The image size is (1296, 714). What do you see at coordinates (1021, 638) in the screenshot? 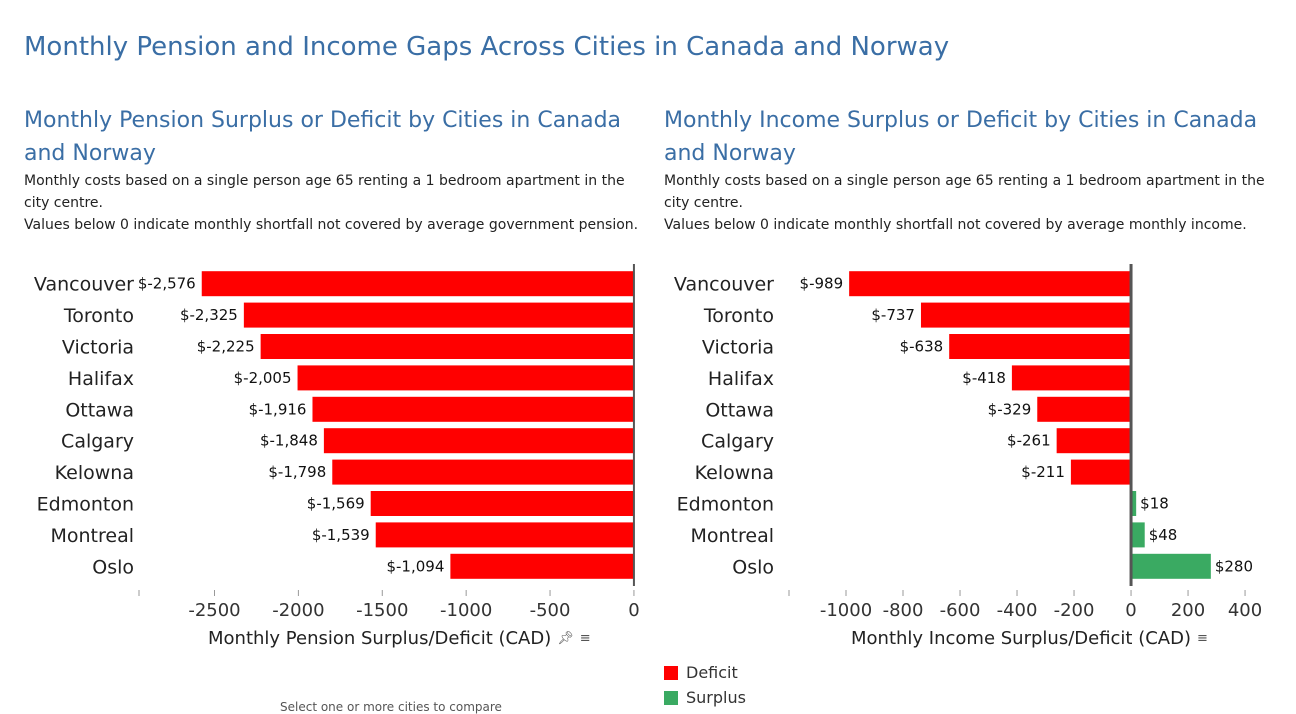
I see `income-x-axis-label: Monthly Income Surplus/Deficit (CAD)` at bounding box center [1021, 638].